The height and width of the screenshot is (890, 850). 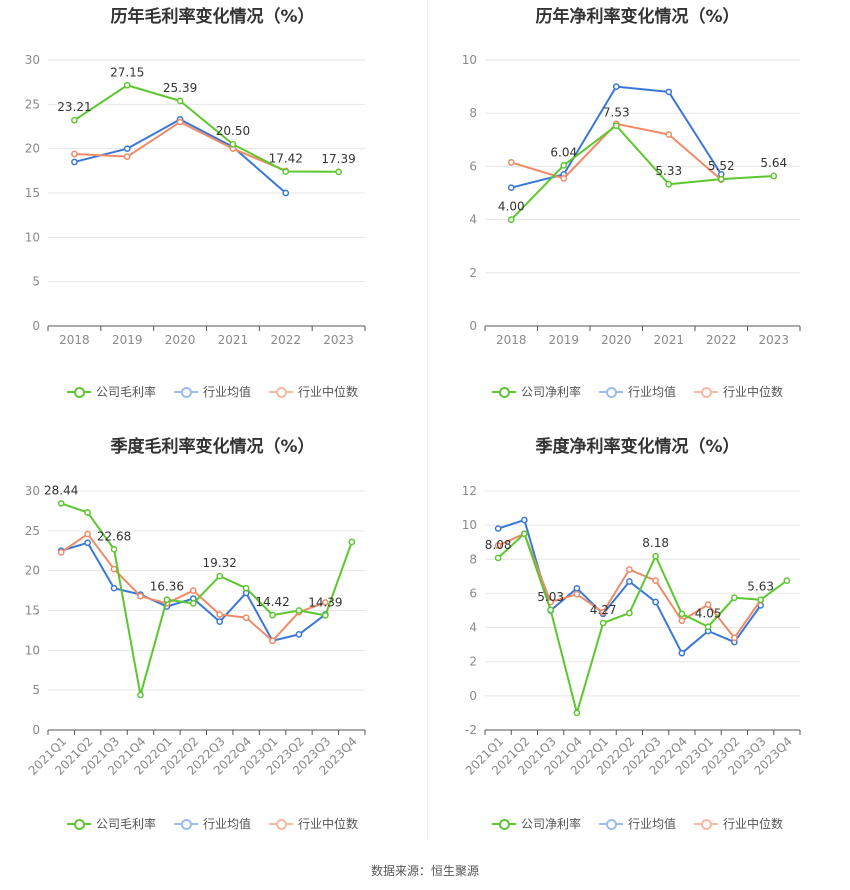 What do you see at coordinates (473, 628) in the screenshot?
I see `y-tick-label: 4` at bounding box center [473, 628].